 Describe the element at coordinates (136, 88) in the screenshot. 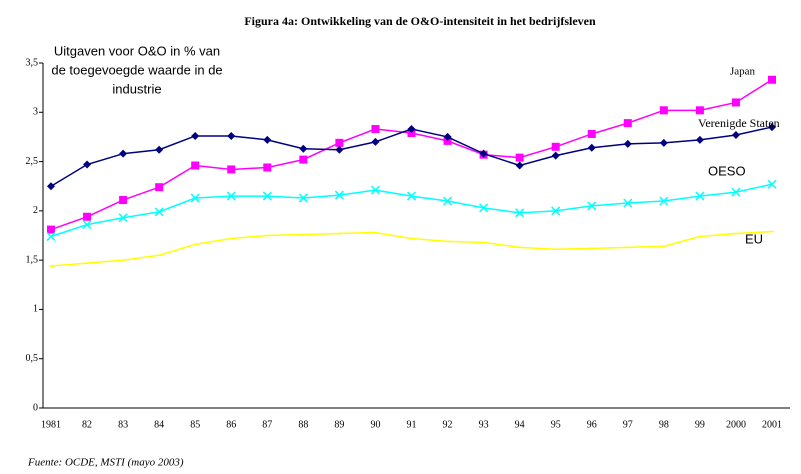

I see `y-label: industrie` at that location.